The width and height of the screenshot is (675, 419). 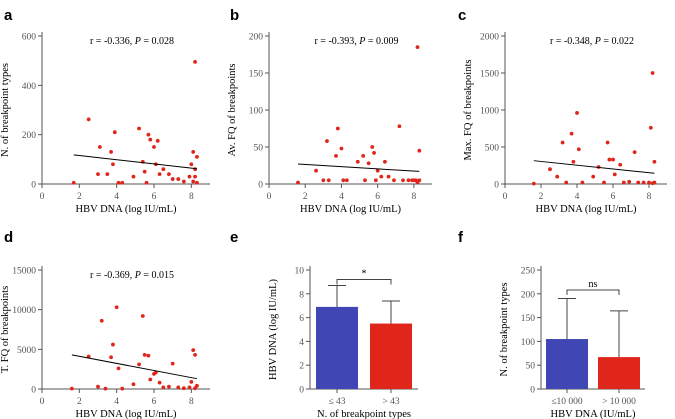 I want to click on significance-bracket, so click(x=593, y=292).